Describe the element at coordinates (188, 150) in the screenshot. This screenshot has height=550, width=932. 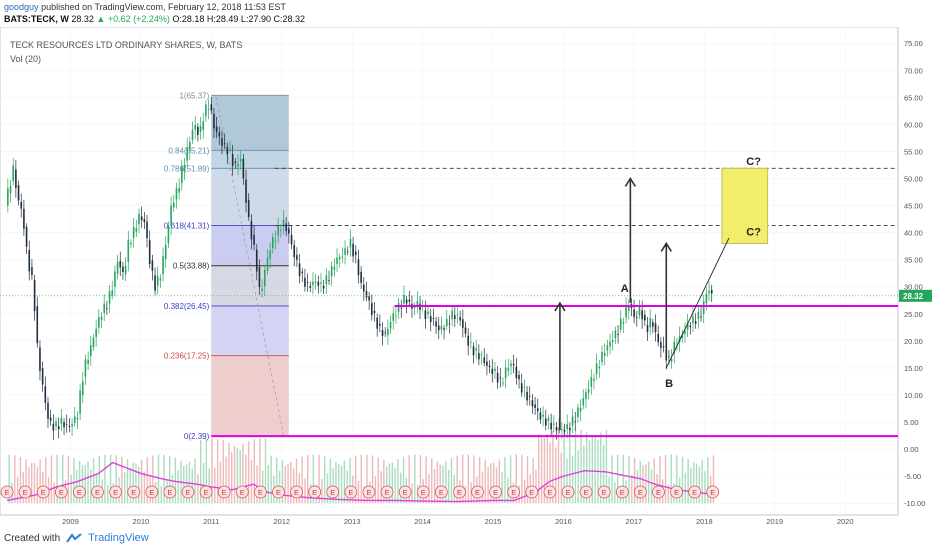
I see `fib-level-label: 0.84(55.21)` at that location.